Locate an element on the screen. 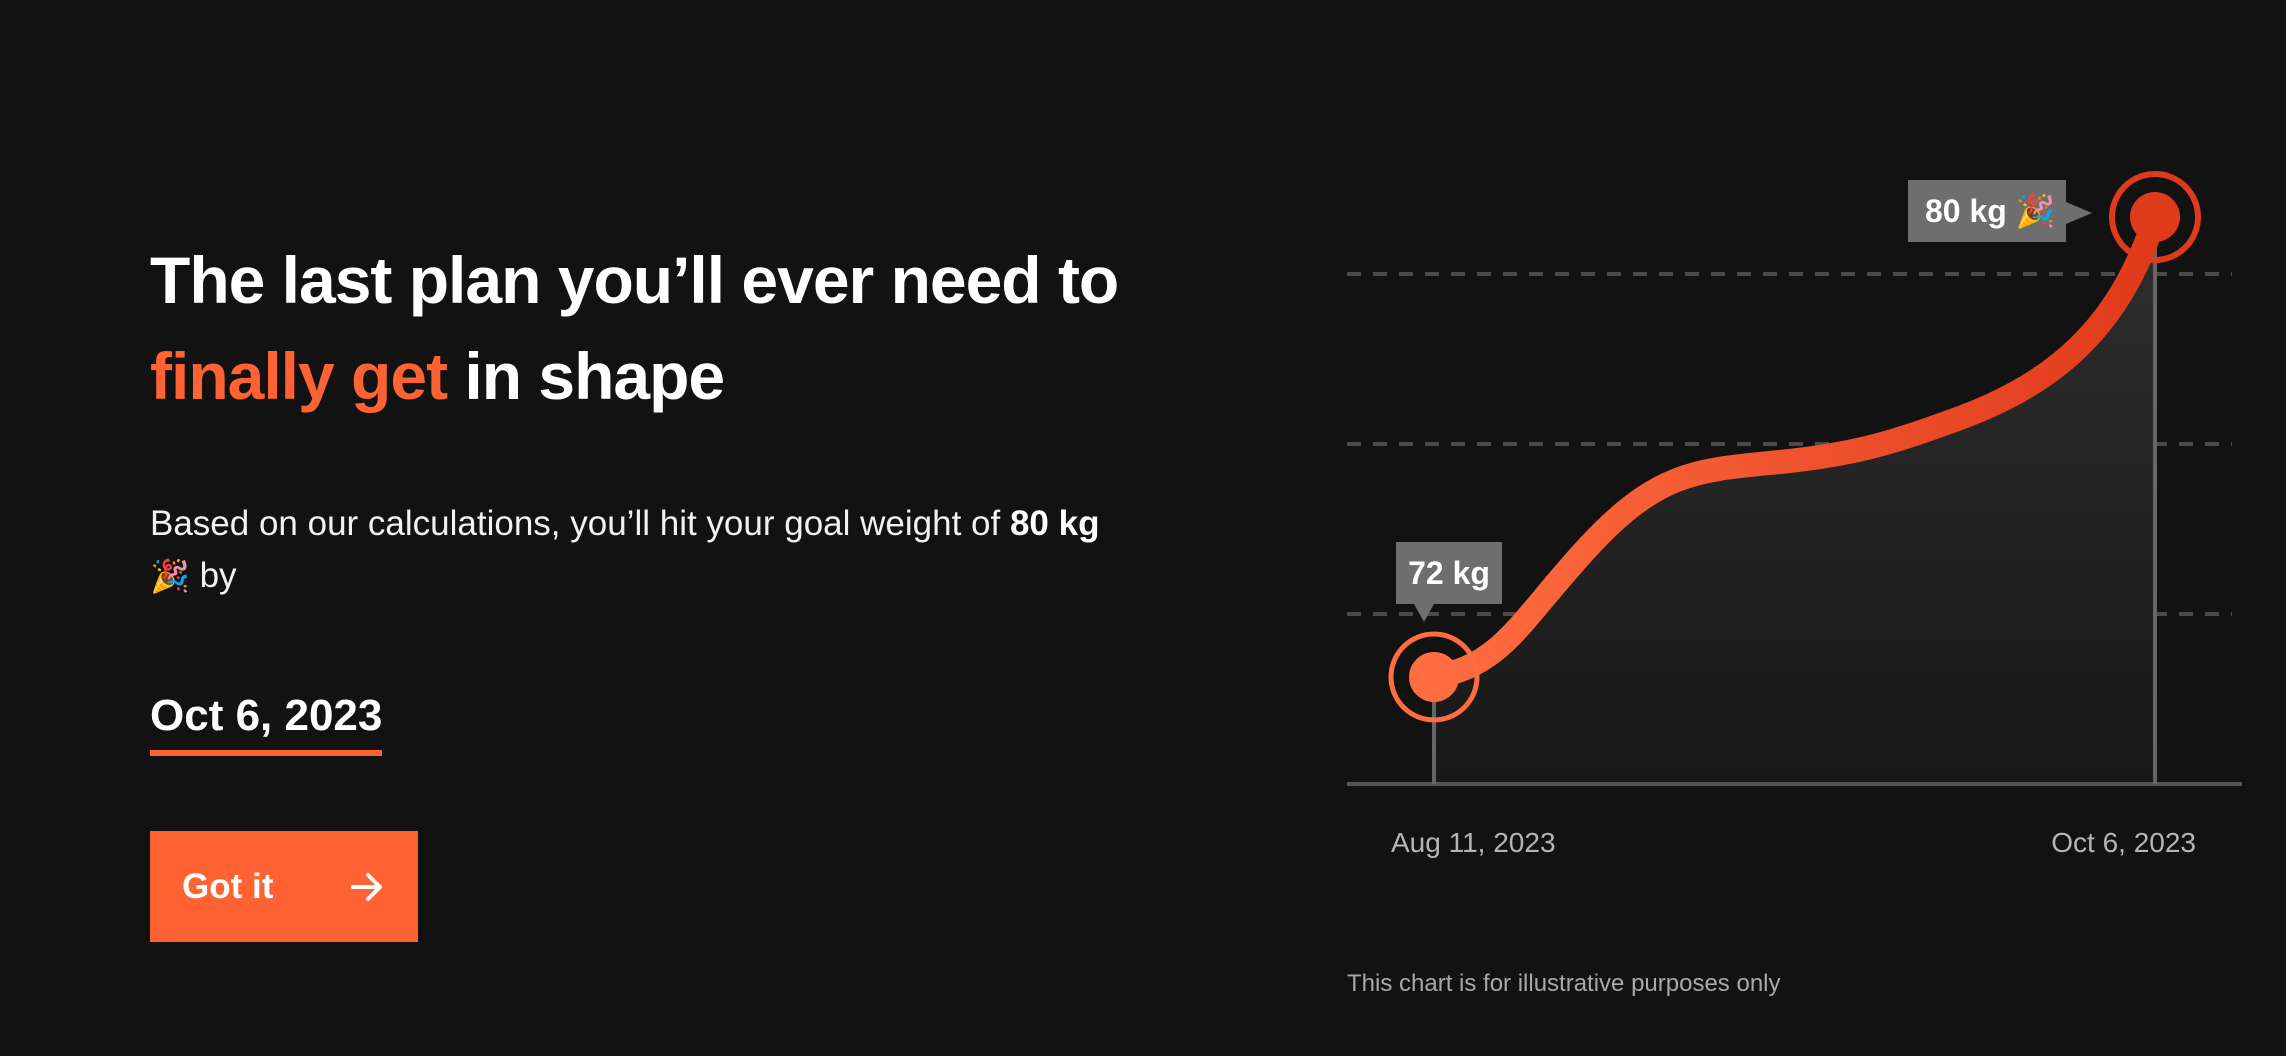 The width and height of the screenshot is (2286, 1056). arrow-right-icon is located at coordinates (367, 887).